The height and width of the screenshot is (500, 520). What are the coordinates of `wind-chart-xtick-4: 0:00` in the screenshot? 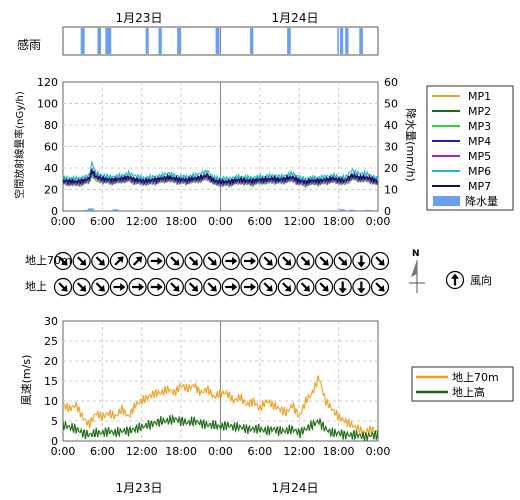 It's located at (220, 451).